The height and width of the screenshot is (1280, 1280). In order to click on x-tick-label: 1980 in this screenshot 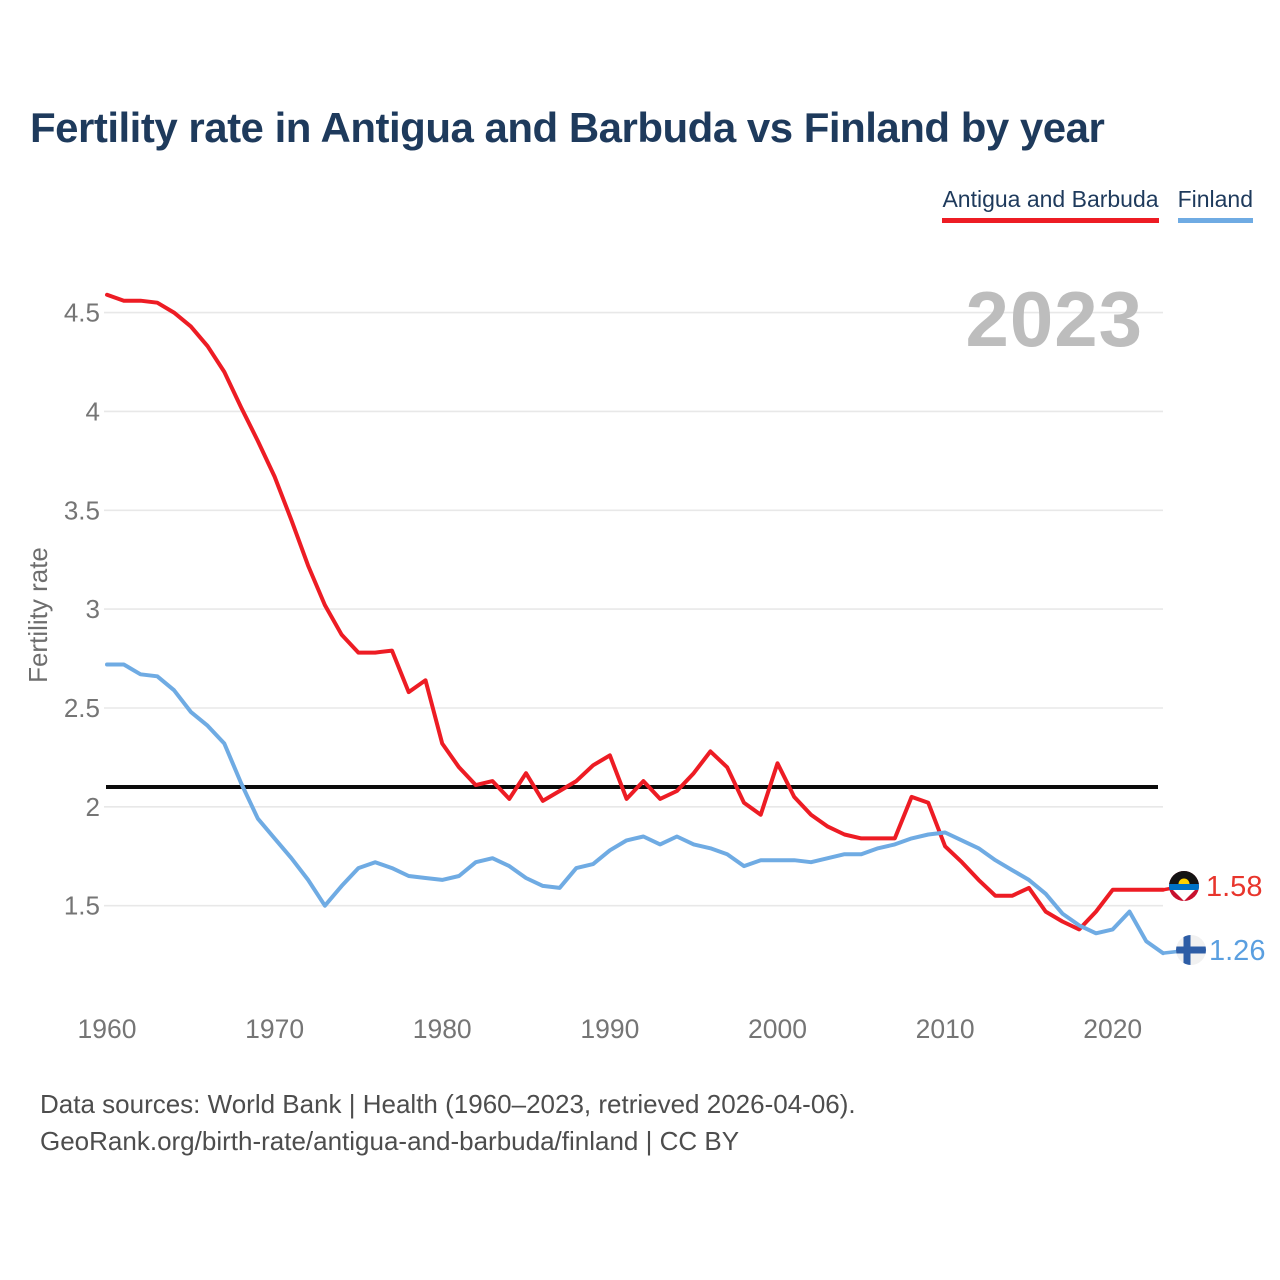, I will do `click(442, 1029)`.